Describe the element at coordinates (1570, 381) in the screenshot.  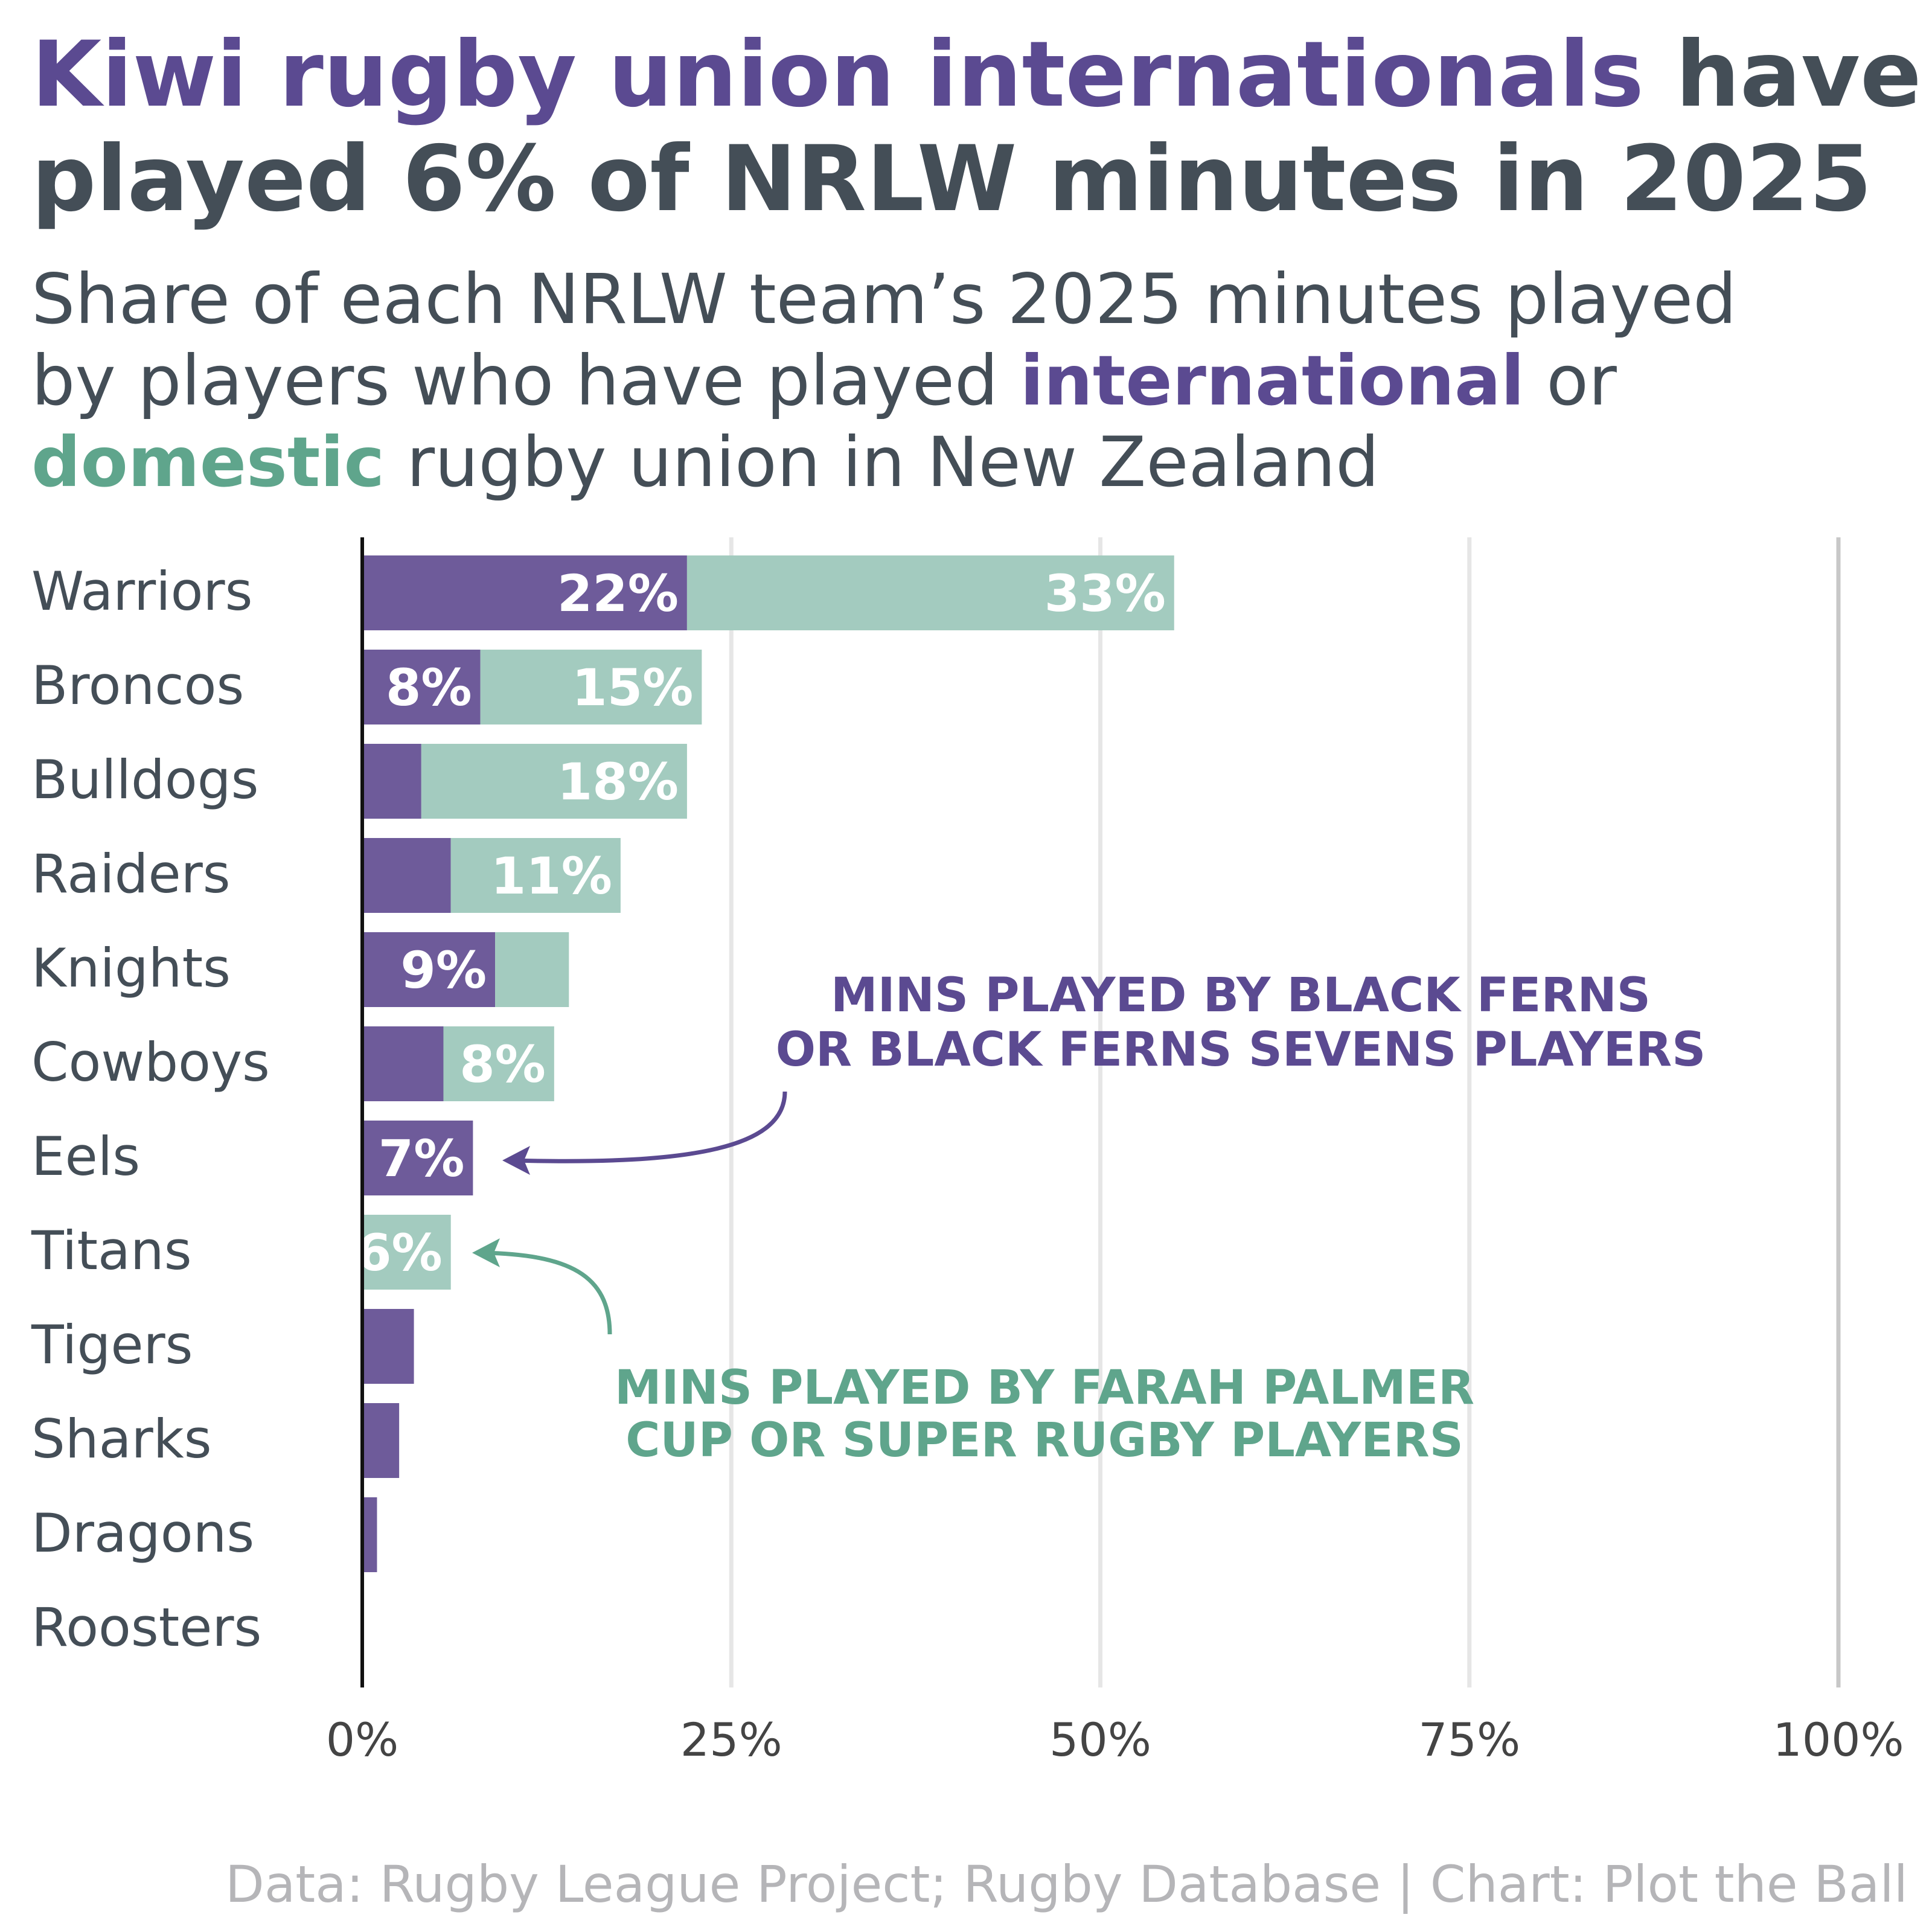
I see `subtitle-or: or` at that location.